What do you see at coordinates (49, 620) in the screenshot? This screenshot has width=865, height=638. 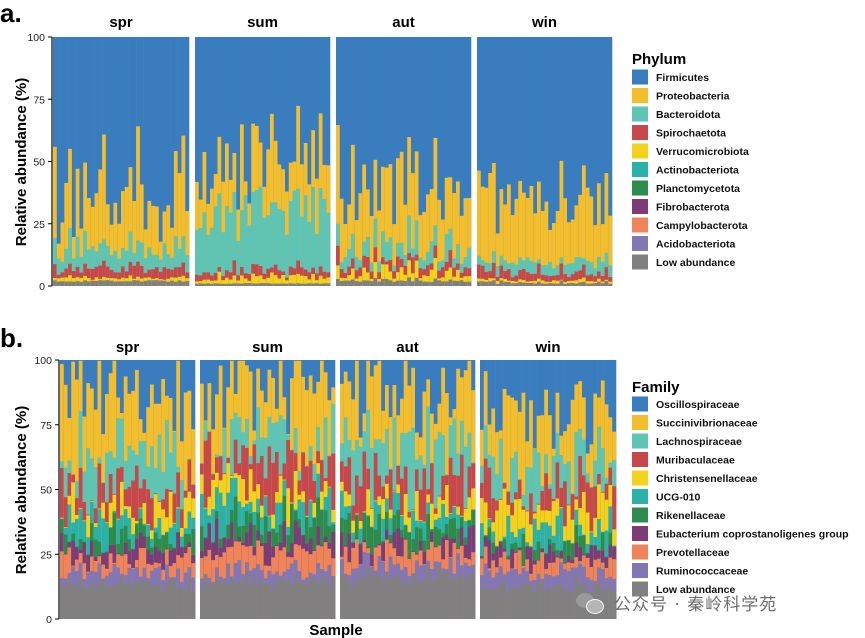 I see `y-tick-label: 0` at bounding box center [49, 620].